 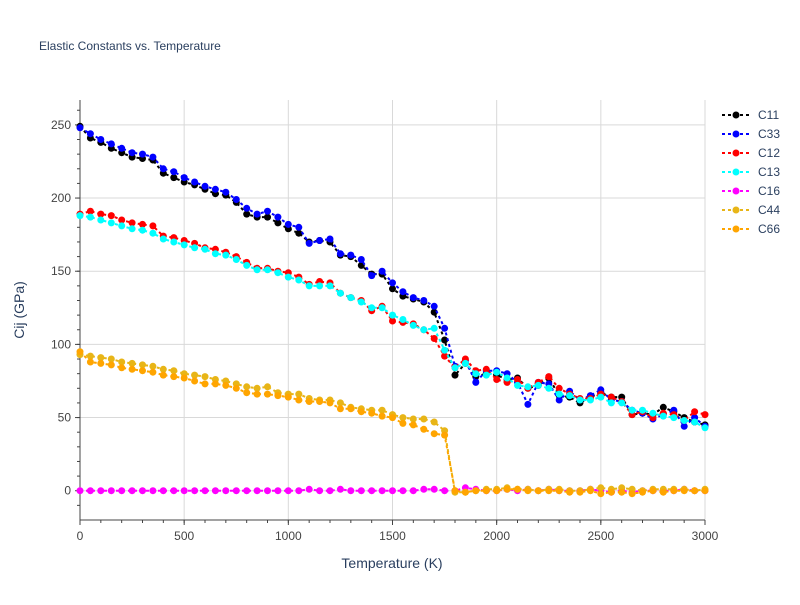 I want to click on x-tick-label: 2000, so click(x=496, y=536).